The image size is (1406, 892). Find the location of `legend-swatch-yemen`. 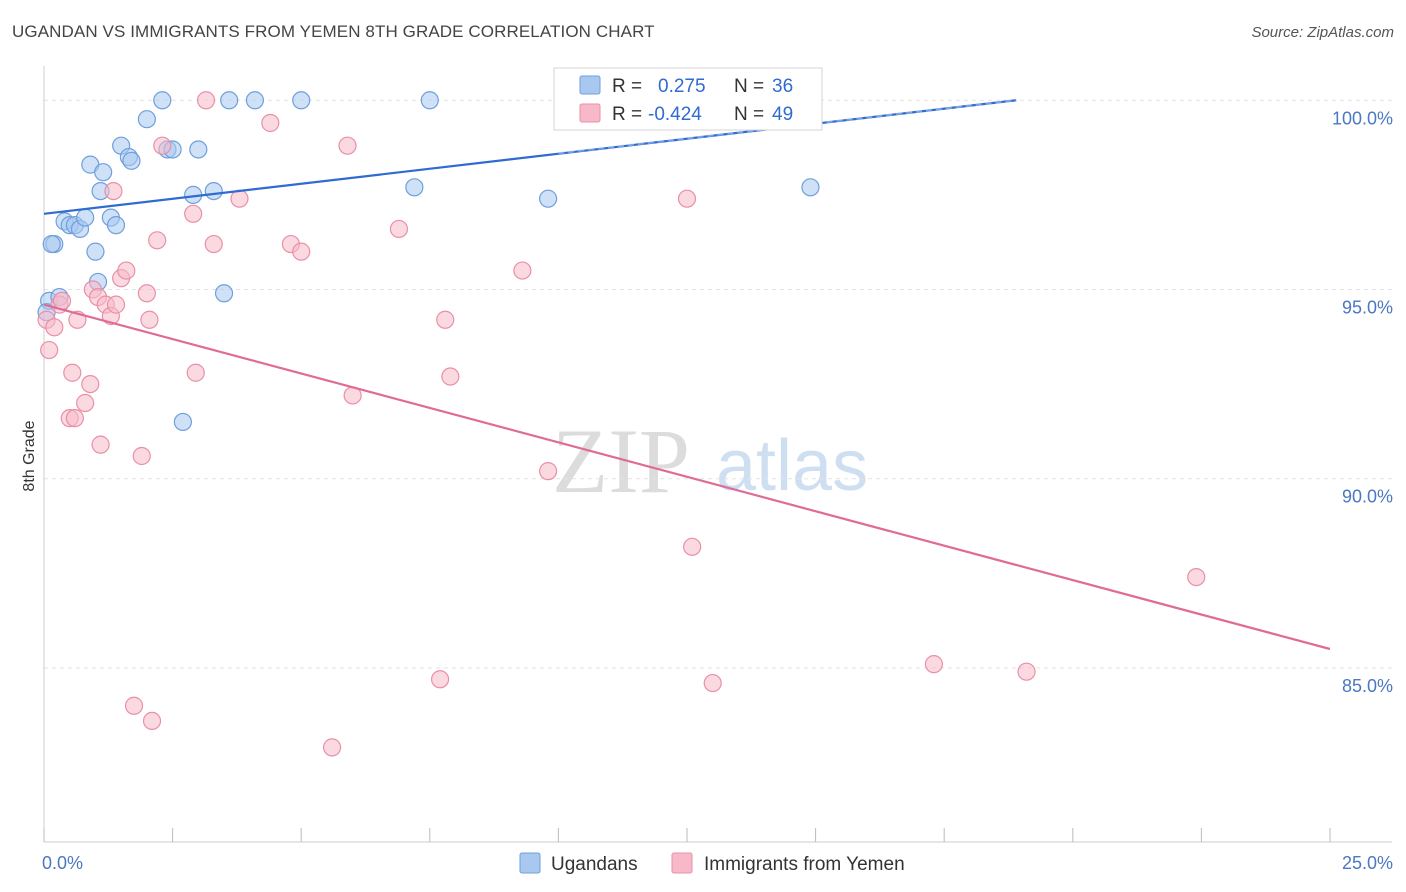

legend-swatch-yemen is located at coordinates (590, 113).